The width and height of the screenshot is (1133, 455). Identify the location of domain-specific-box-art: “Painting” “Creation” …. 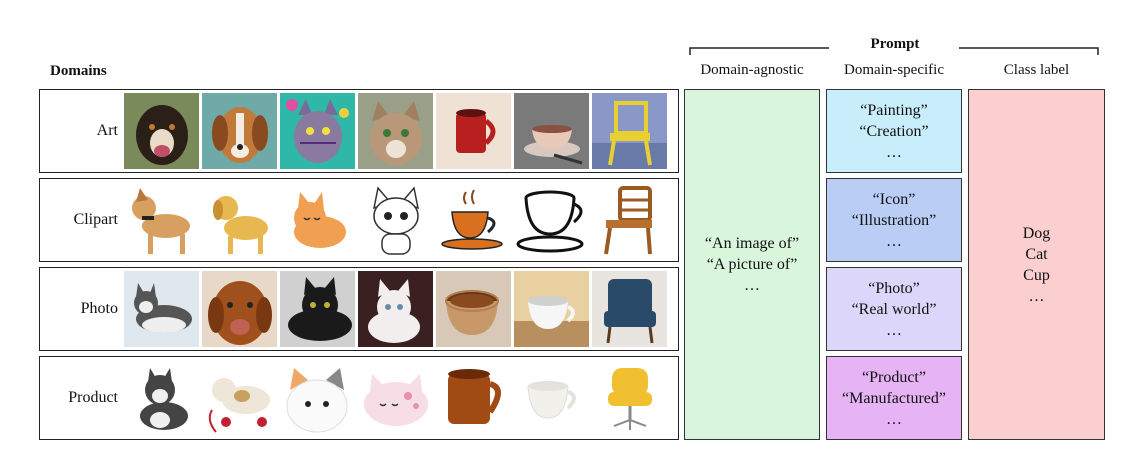
(894, 131).